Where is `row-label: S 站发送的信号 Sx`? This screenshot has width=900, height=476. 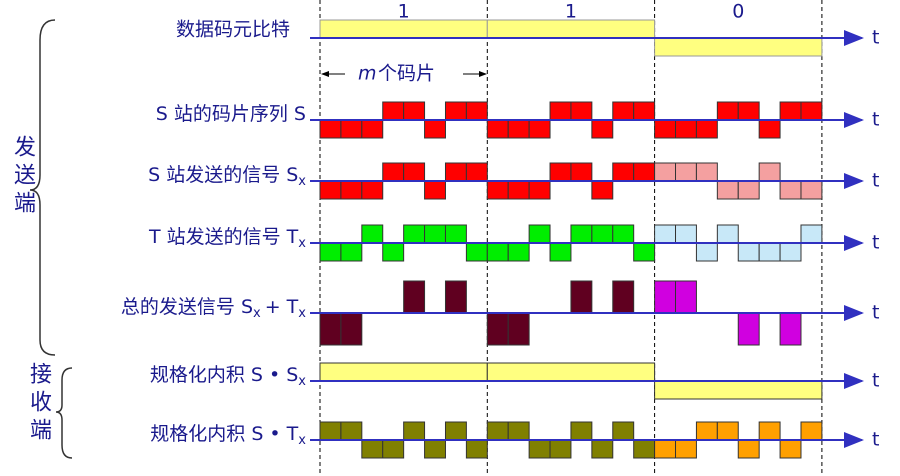
row-label: S 站发送的信号 Sx is located at coordinates (227, 176).